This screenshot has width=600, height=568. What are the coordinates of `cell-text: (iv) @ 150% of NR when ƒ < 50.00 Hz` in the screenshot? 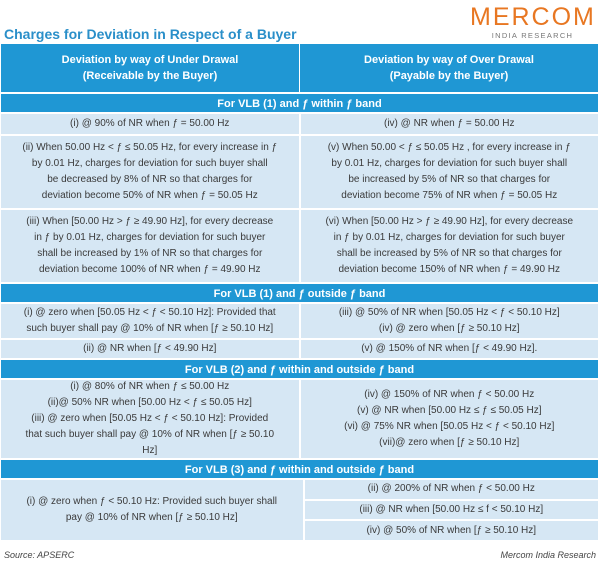 It's located at (449, 394).